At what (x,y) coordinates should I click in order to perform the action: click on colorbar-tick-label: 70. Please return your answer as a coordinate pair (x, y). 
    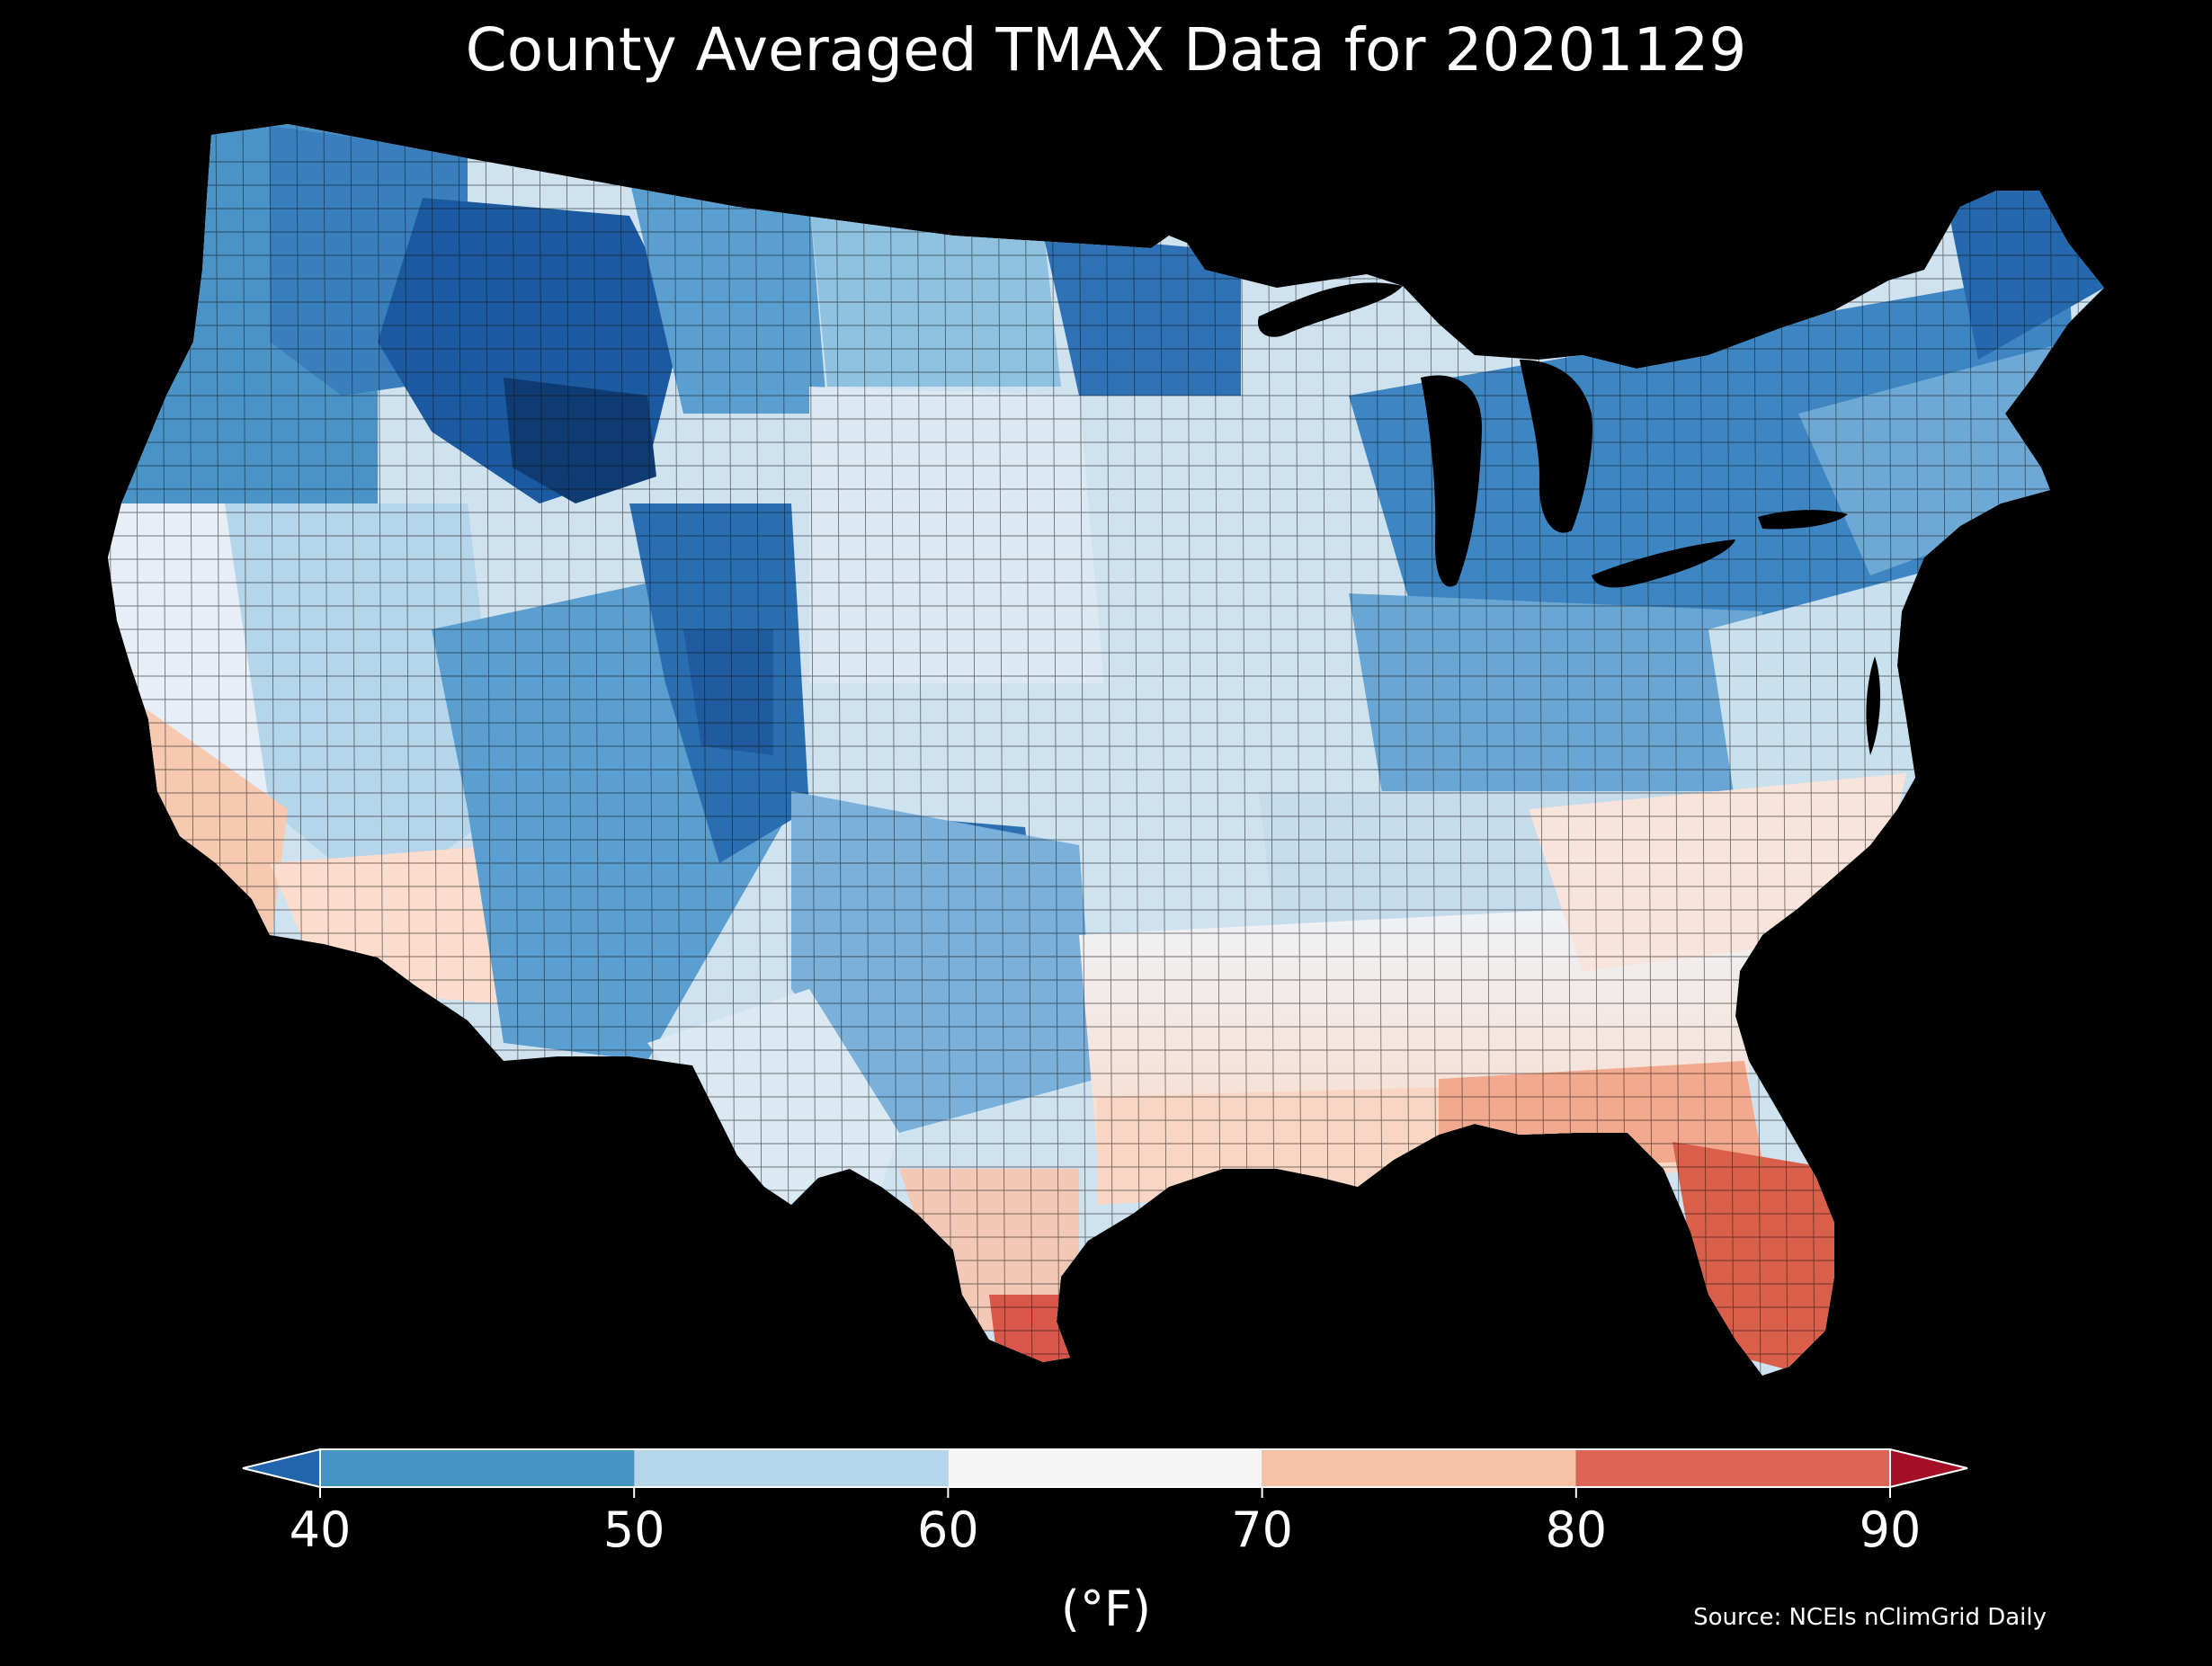
    Looking at the image, I should click on (1262, 1530).